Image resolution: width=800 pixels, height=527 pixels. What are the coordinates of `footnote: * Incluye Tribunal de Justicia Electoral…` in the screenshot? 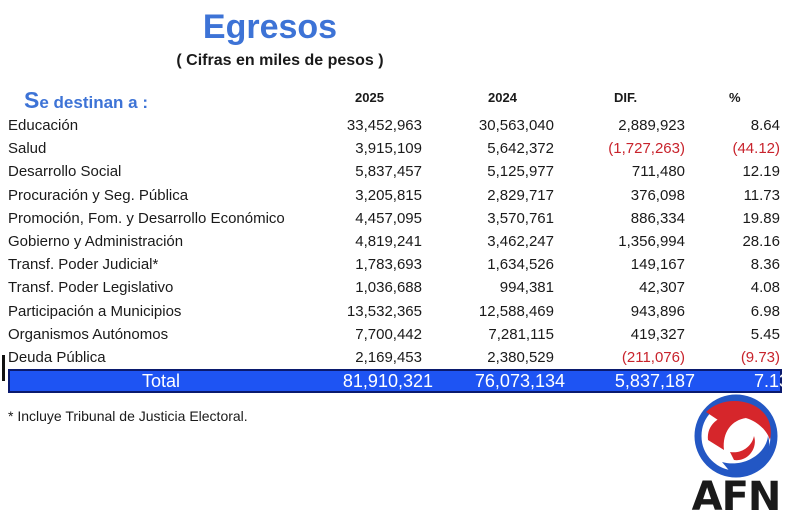 It's located at (128, 416).